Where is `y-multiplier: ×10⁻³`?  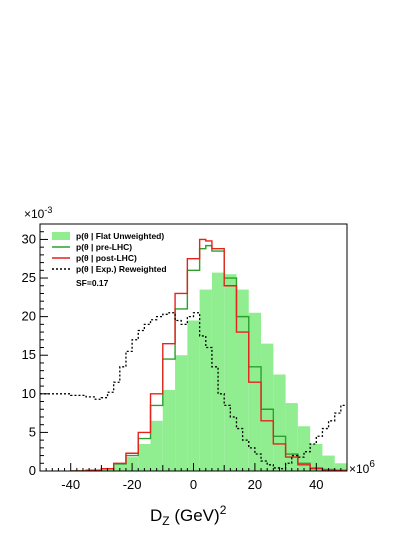
y-multiplier: ×10⁻³ is located at coordinates (38, 213).